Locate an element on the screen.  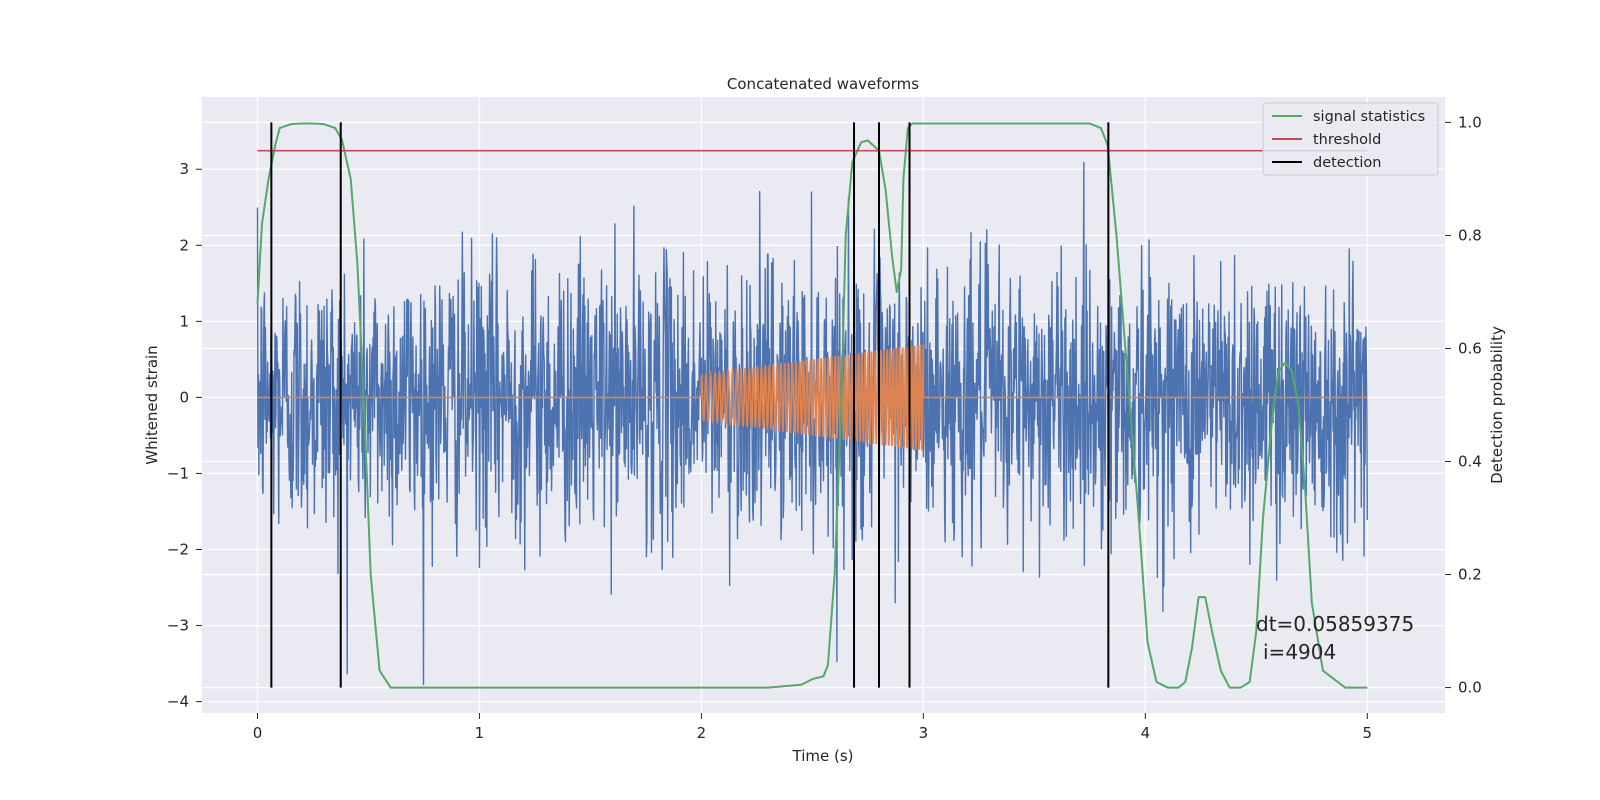
chart-title: Concatenated waveforms is located at coordinates (823, 84).